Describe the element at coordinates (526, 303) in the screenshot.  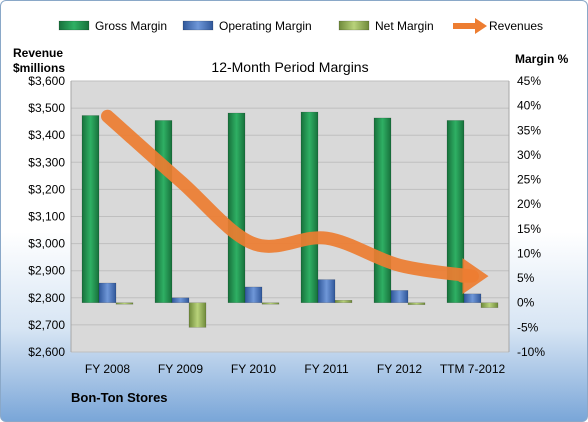
I see `right-tick-label: 0%` at that location.